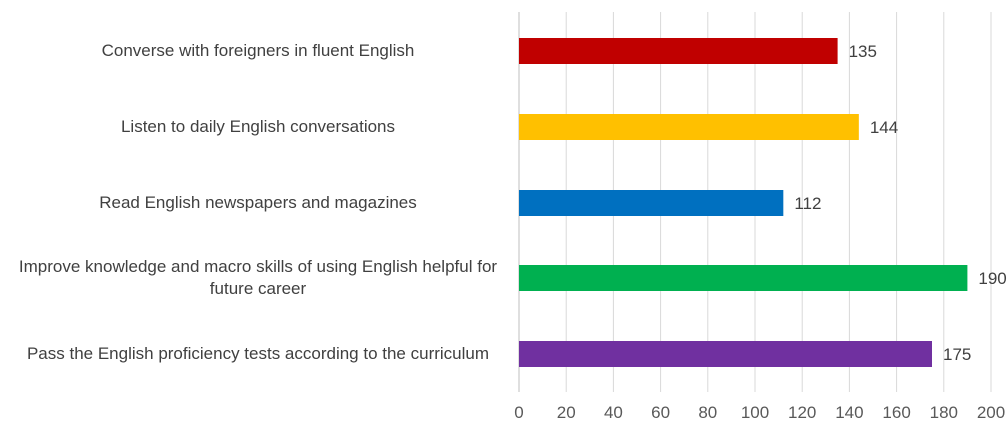 The height and width of the screenshot is (431, 1008). I want to click on x-tick-label: 40, so click(613, 412).